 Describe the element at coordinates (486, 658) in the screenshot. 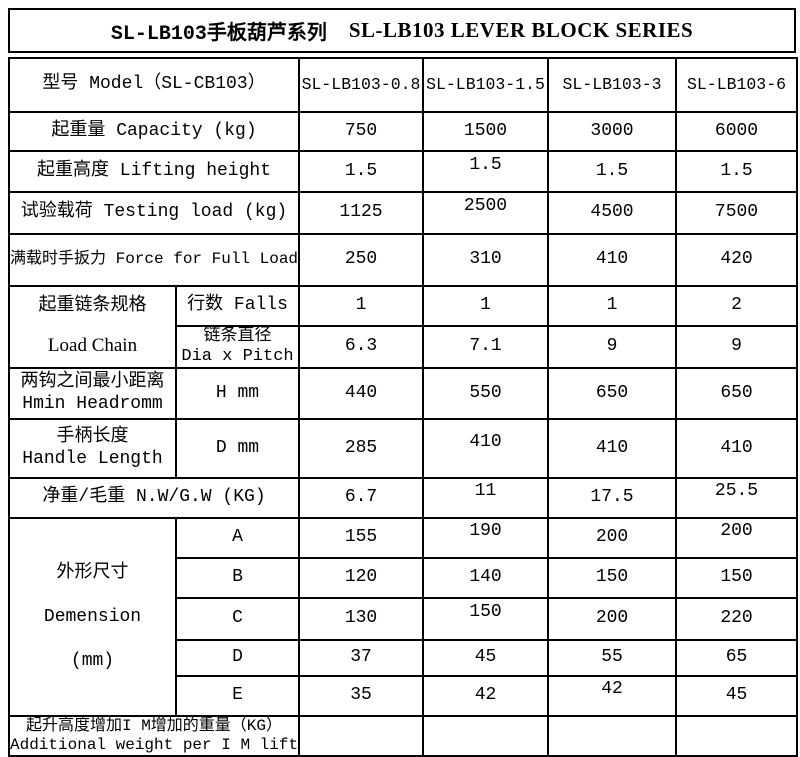

I see `dim-d-value-2: 45` at that location.